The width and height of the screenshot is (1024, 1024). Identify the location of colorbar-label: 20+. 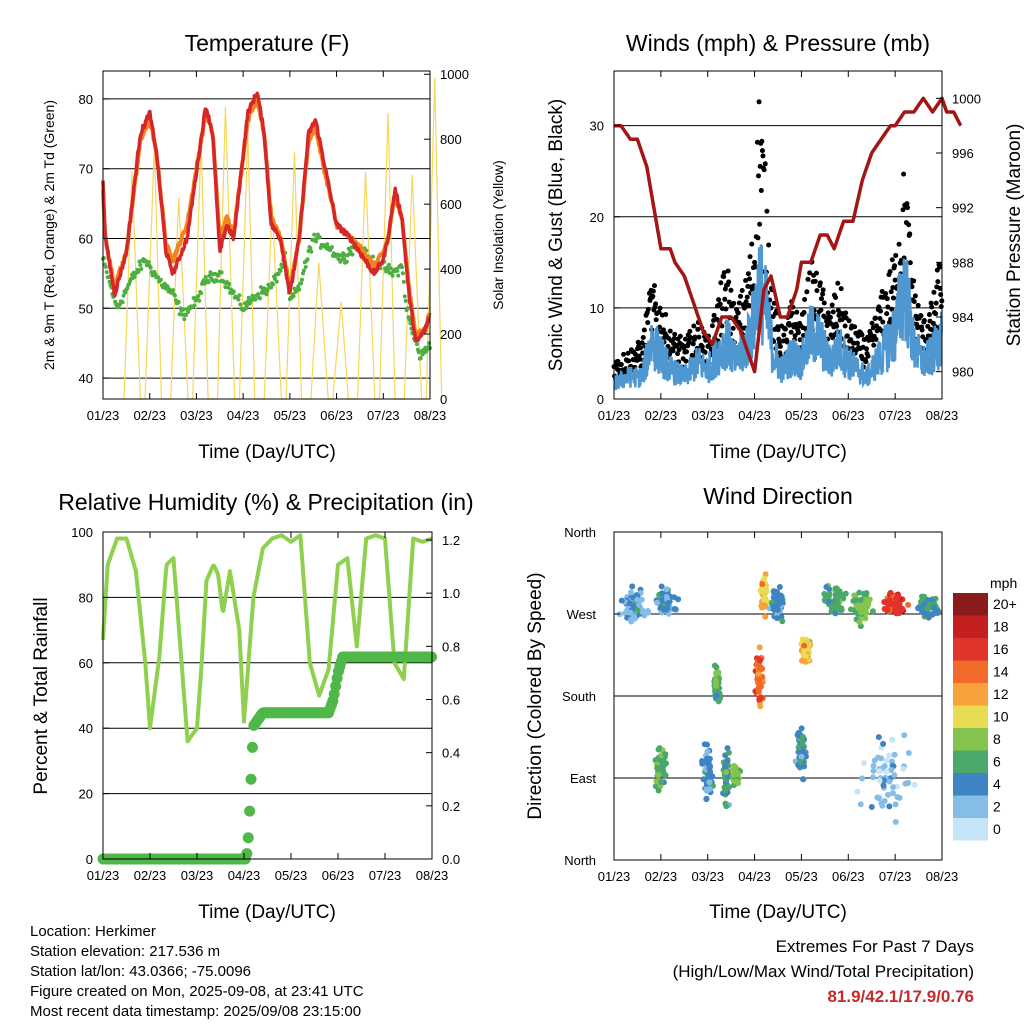
(1005, 604).